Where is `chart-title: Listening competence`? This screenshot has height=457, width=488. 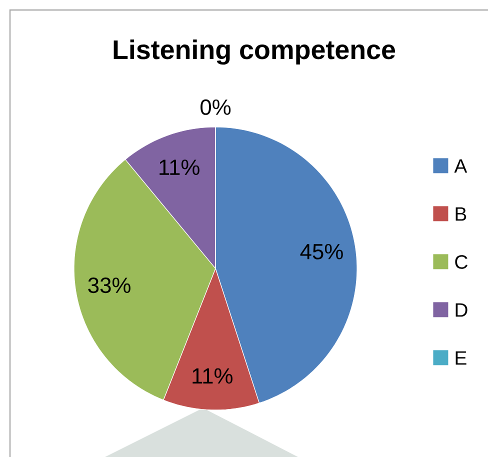 chart-title: Listening competence is located at coordinates (255, 52).